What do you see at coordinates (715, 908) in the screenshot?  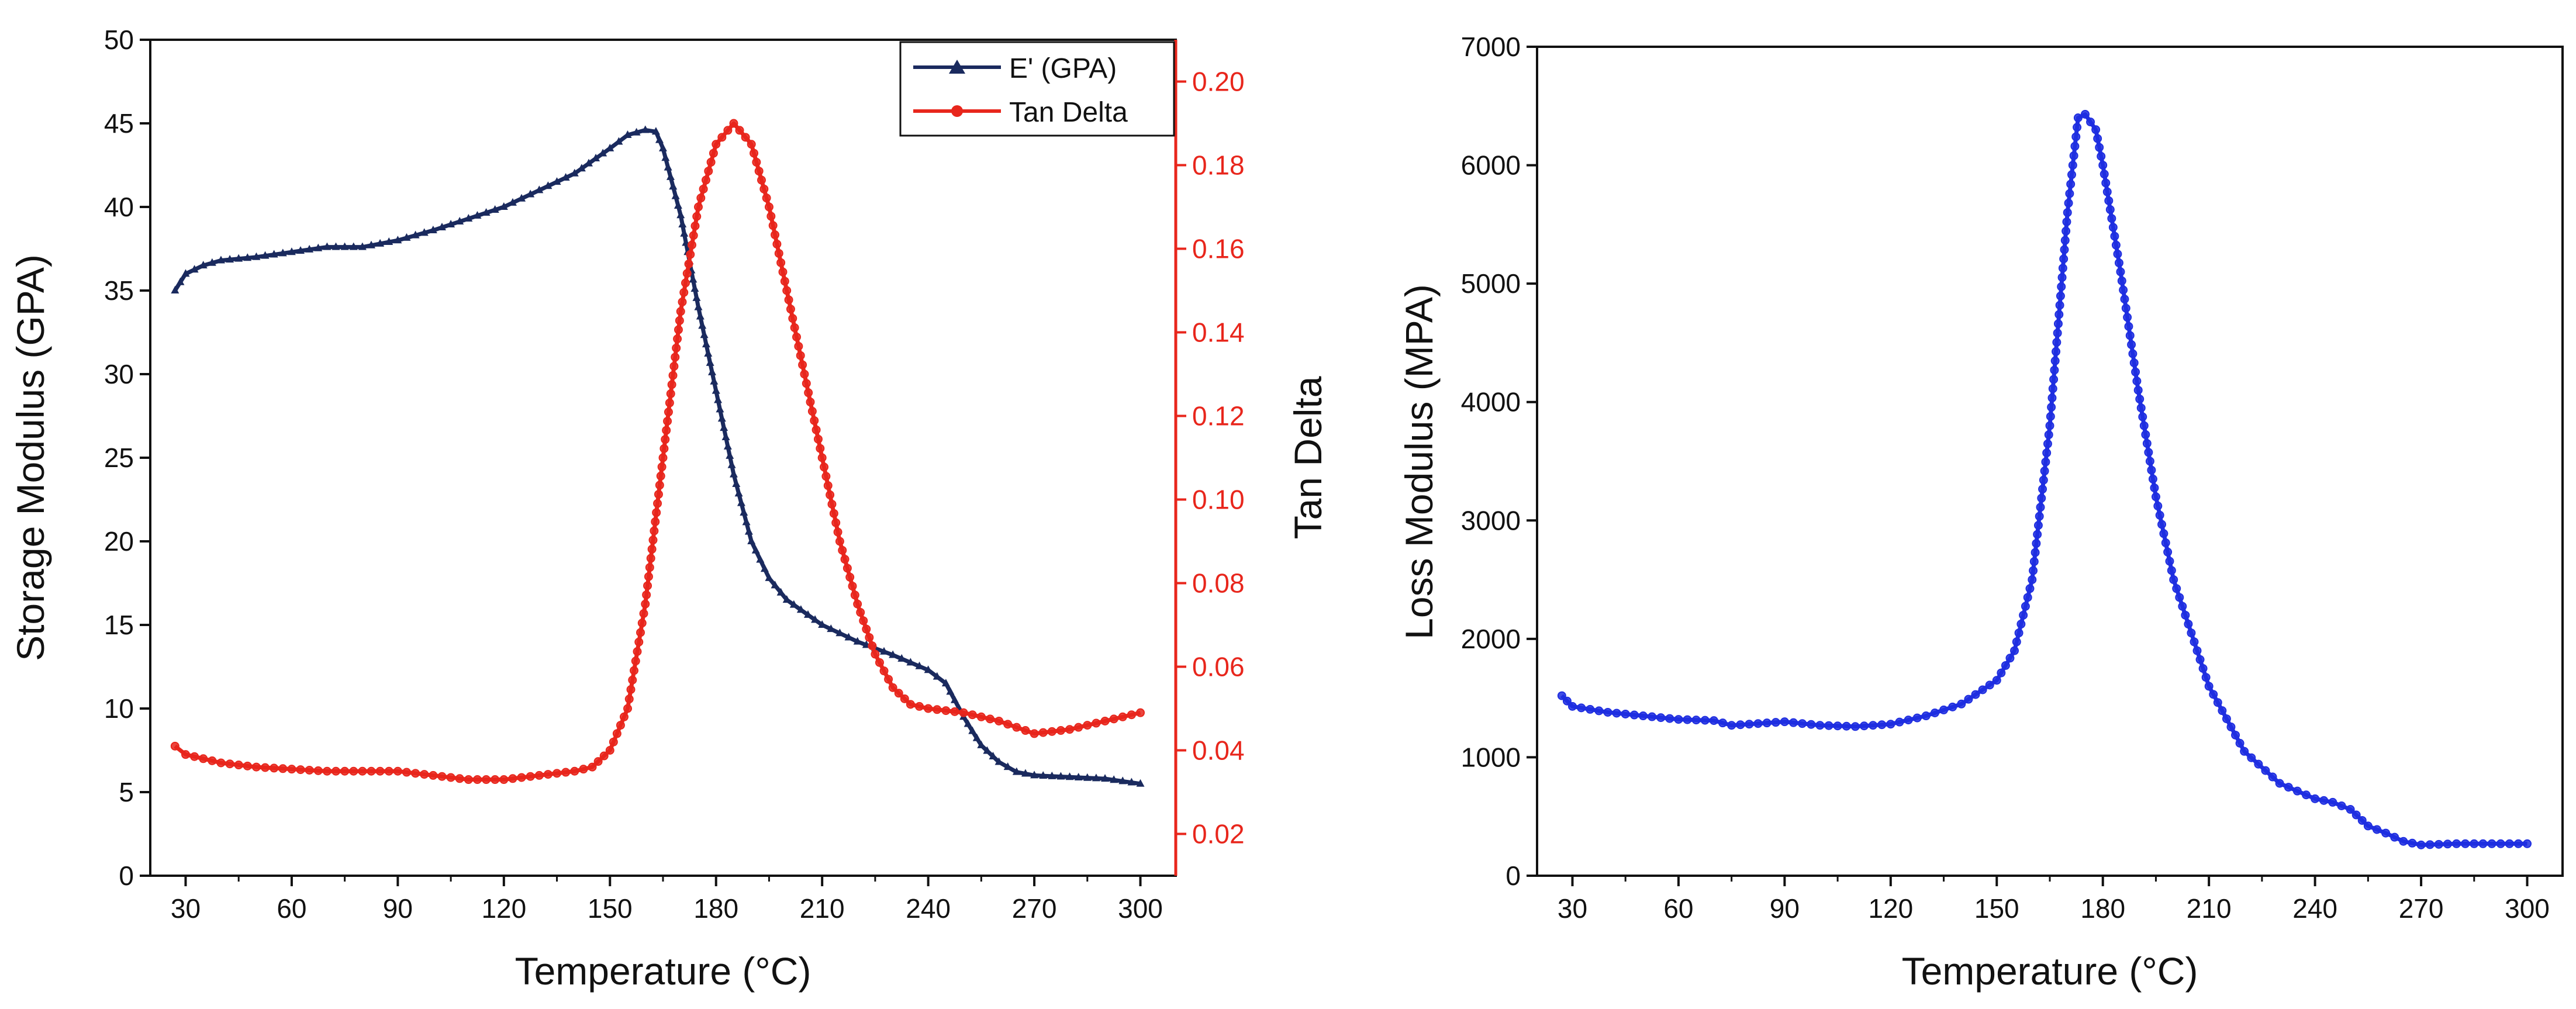 I see `x-tick-label: 180` at bounding box center [715, 908].